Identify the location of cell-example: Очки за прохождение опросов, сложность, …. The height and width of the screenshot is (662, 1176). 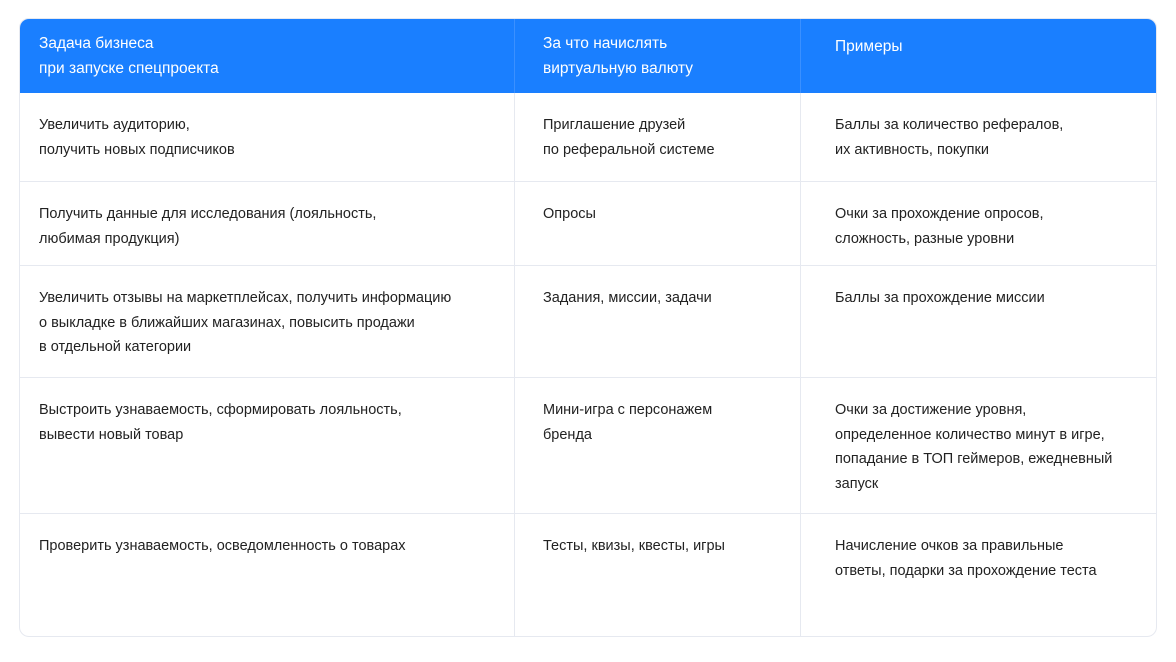
(939, 226).